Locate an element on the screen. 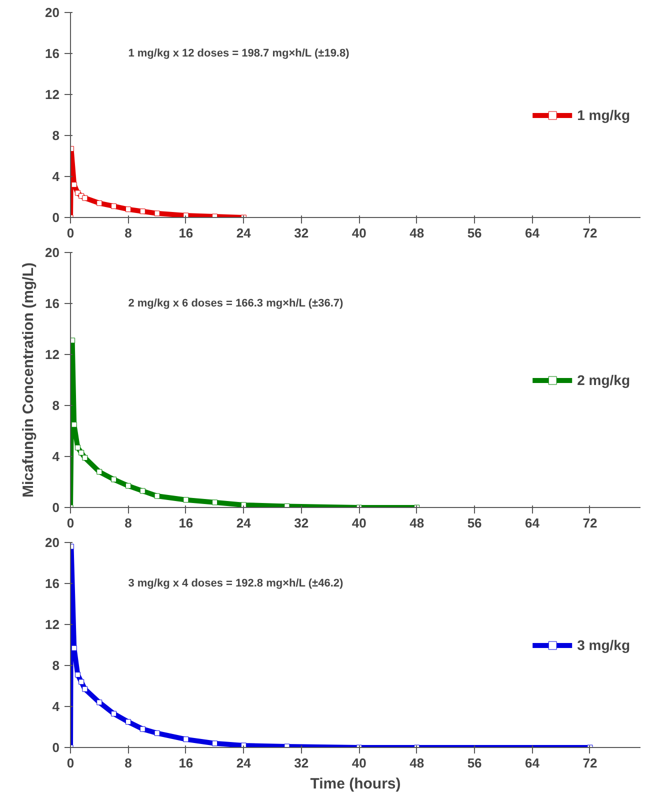 Image resolution: width=649 pixels, height=800 pixels. annotation: 2 mg/kg x 6 doses = 166.3 mg×h/L (±36.7) is located at coordinates (236, 304).